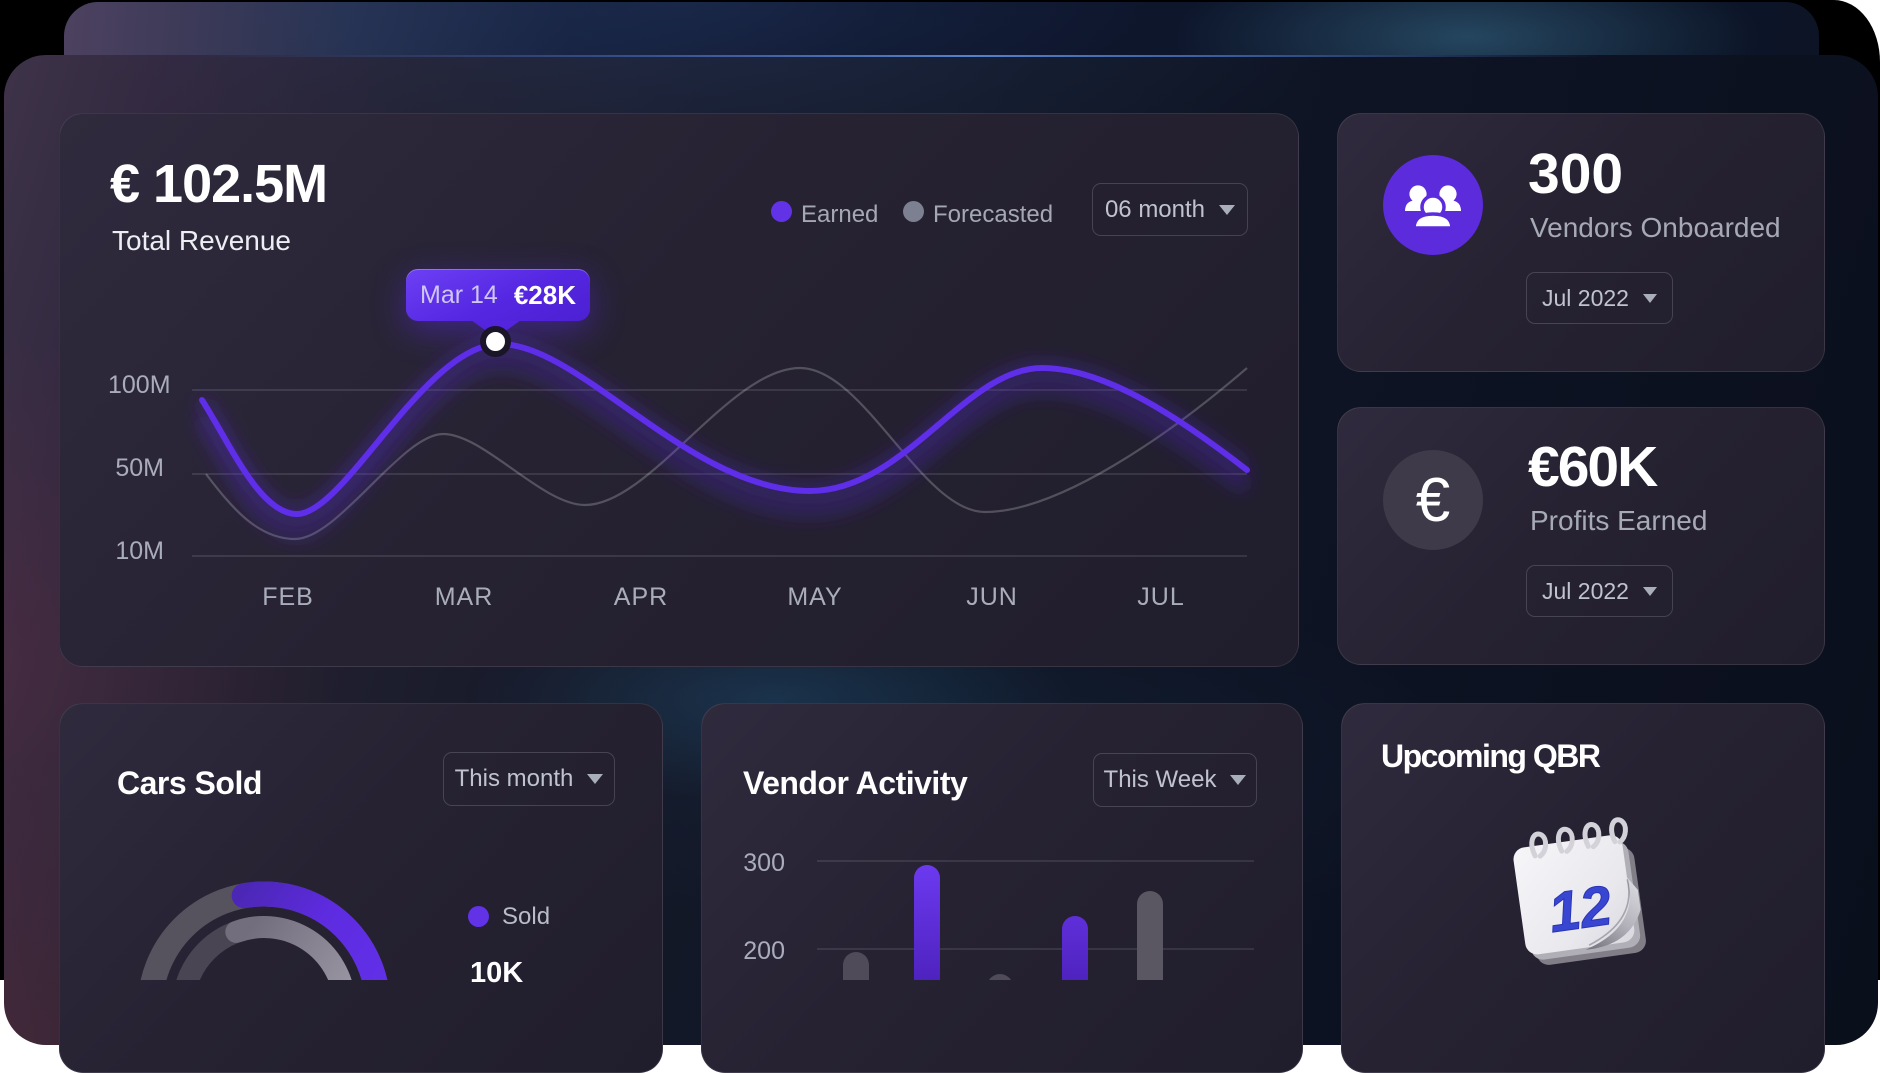 This screenshot has height=1073, width=1880. I want to click on svg-text: 12, so click(1580, 908).